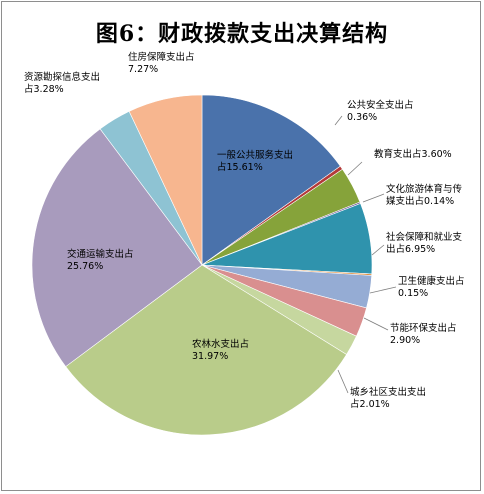  What do you see at coordinates (388, 398) in the screenshot?
I see `label-urban-rural: 城乡社区支出支出 占2.01%` at bounding box center [388, 398].